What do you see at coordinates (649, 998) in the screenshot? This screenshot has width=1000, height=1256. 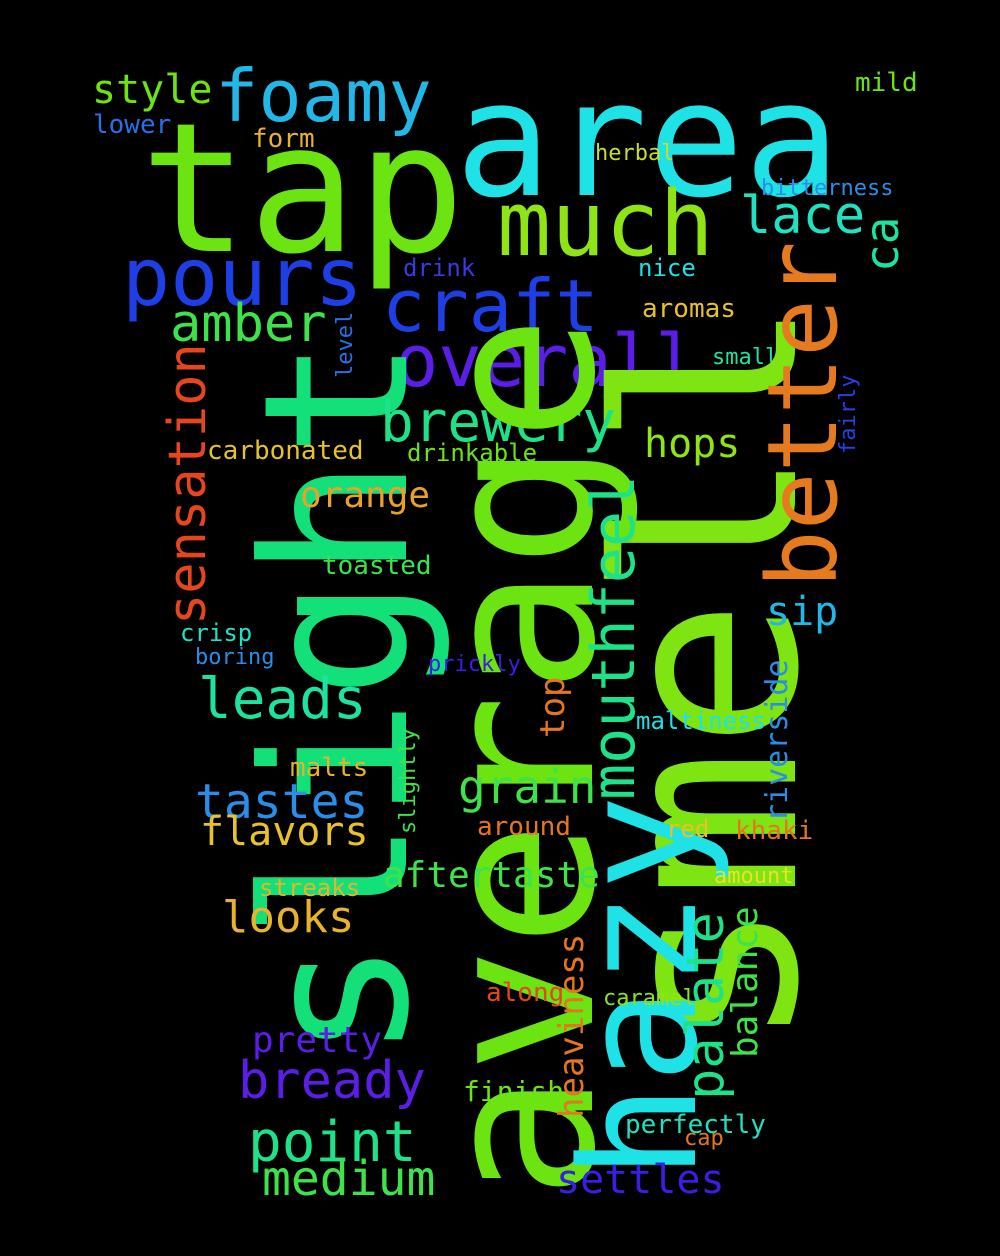 I see `word-caramel: caramel` at bounding box center [649, 998].